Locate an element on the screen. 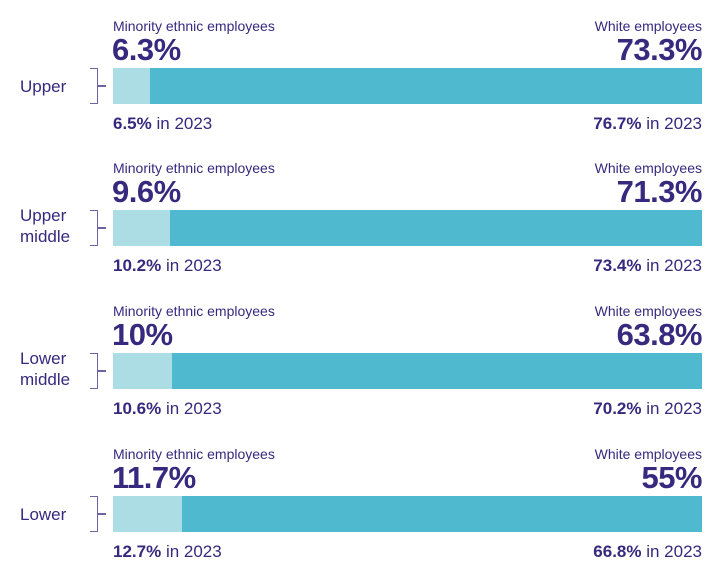 The image size is (720, 575). minority-value-label: 6.3% is located at coordinates (146, 49).